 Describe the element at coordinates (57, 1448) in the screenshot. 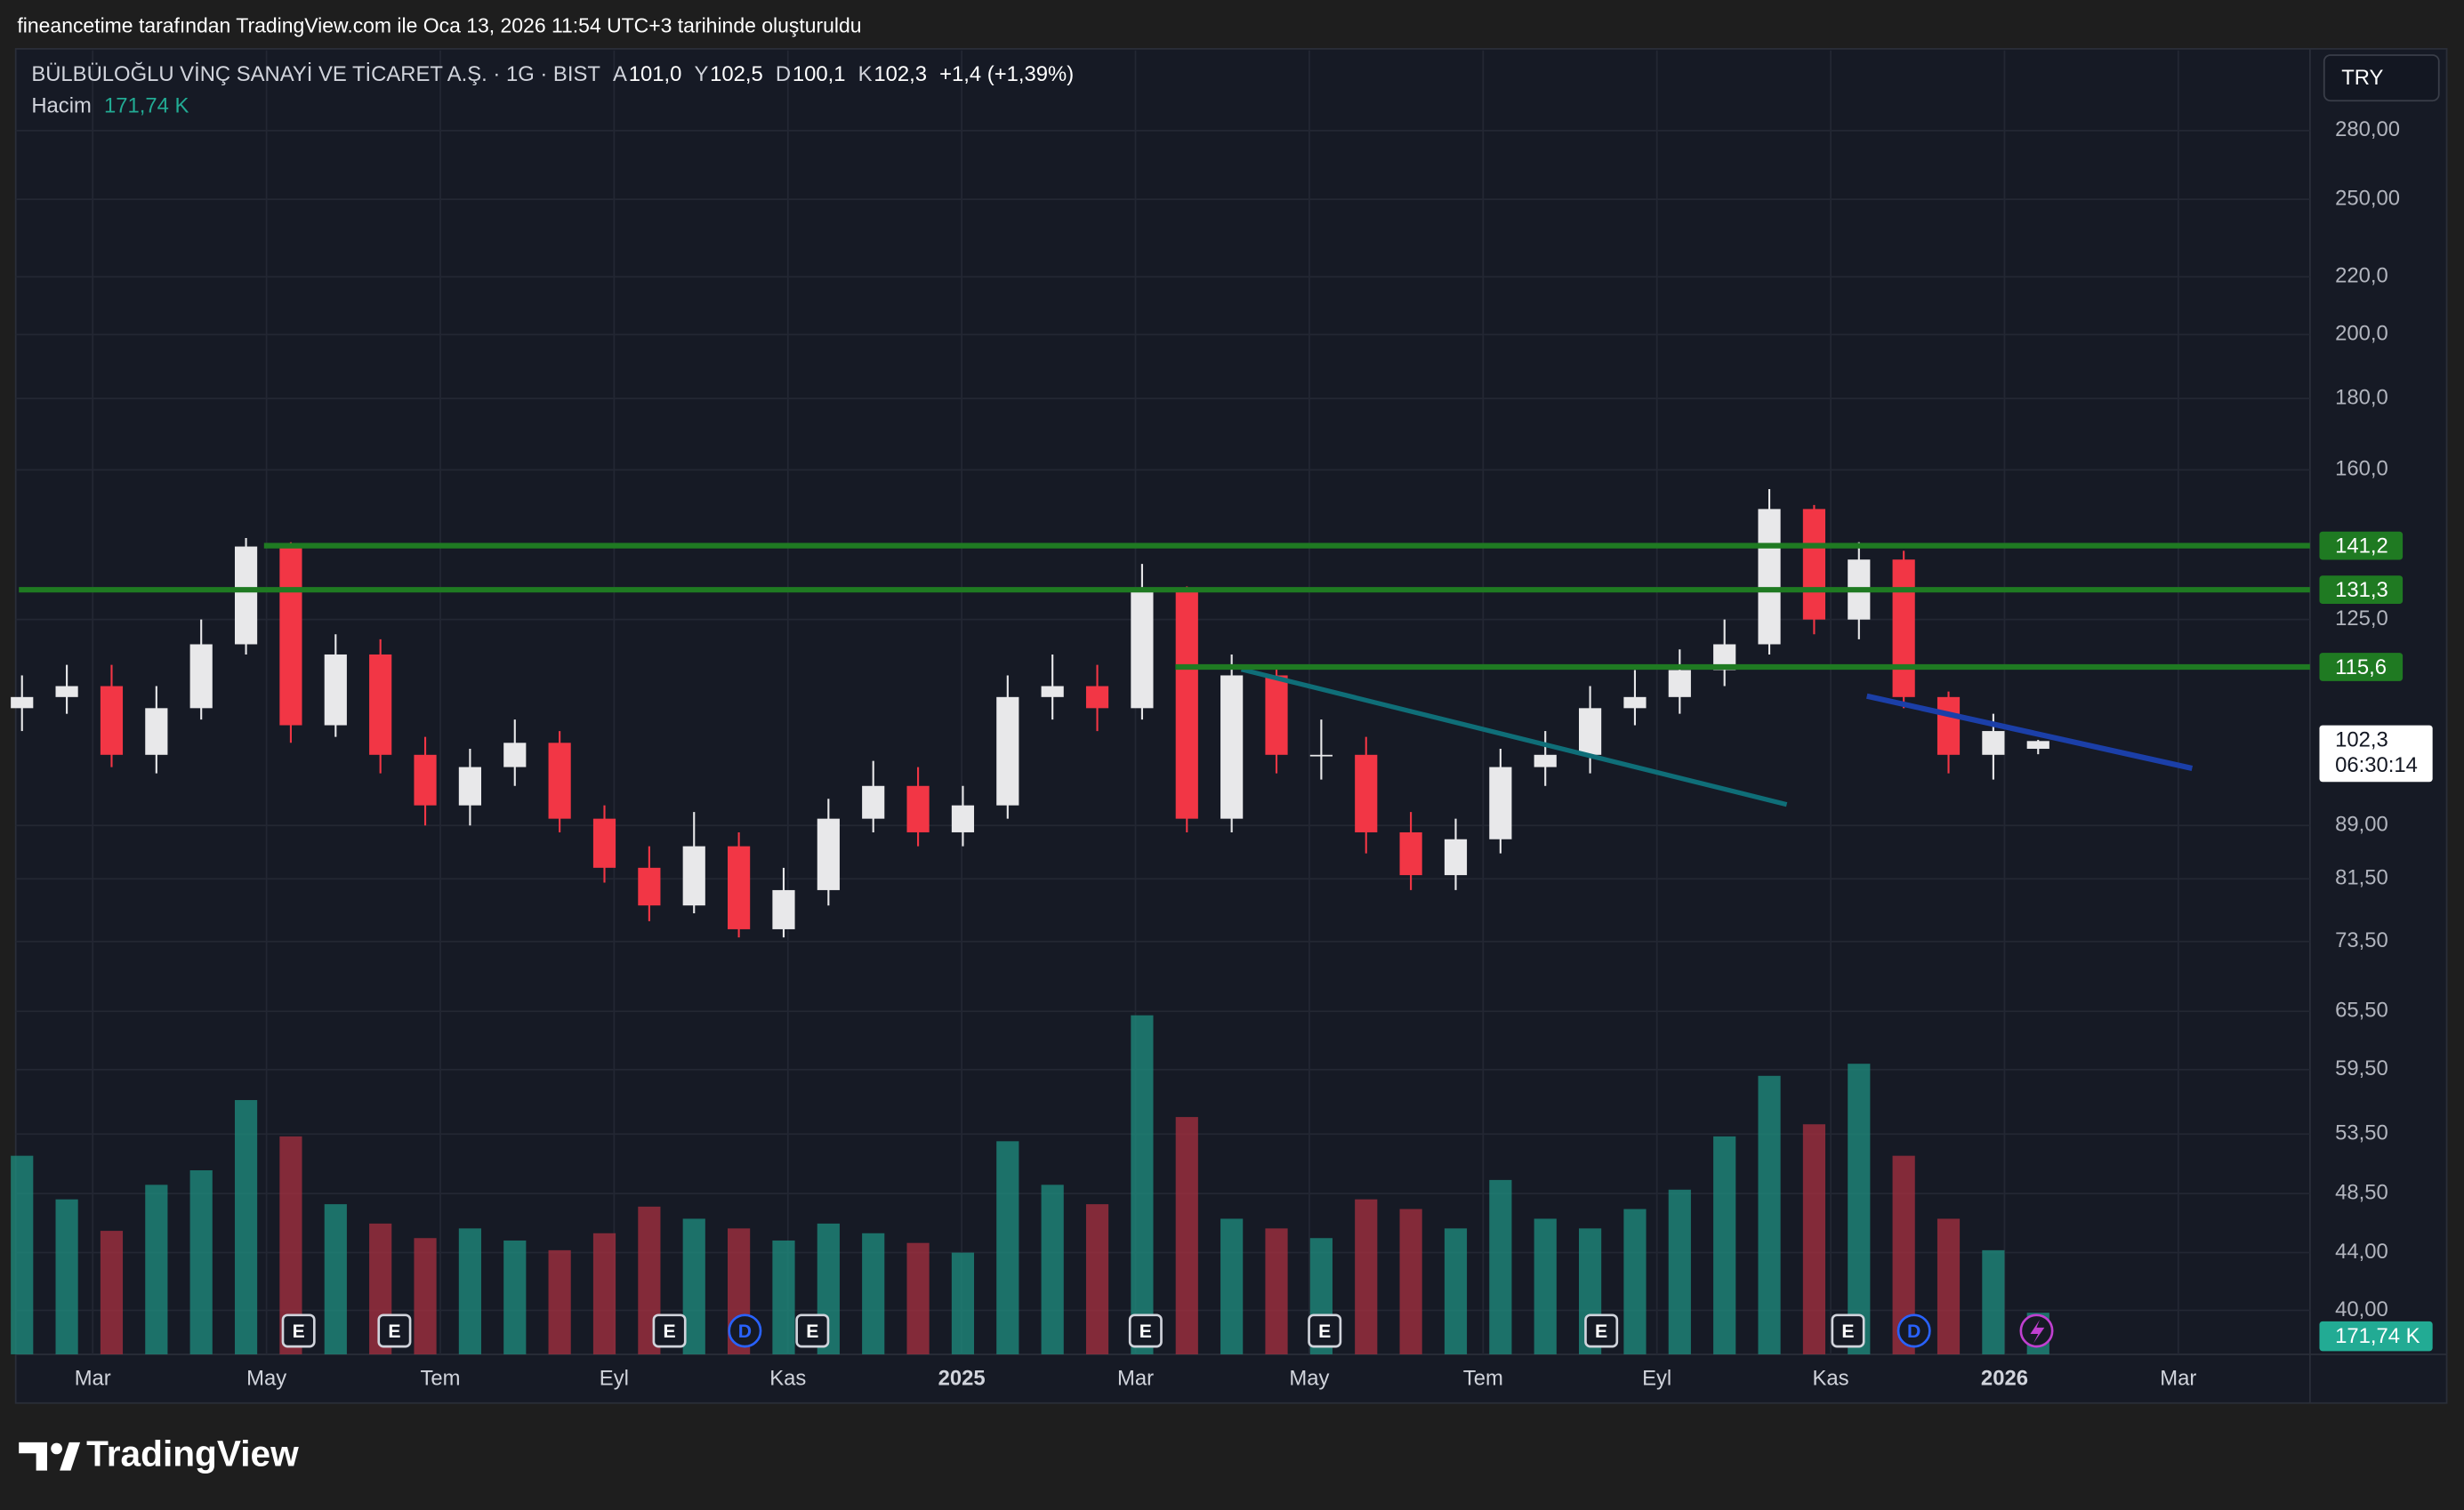

I see `logo-mark` at that location.